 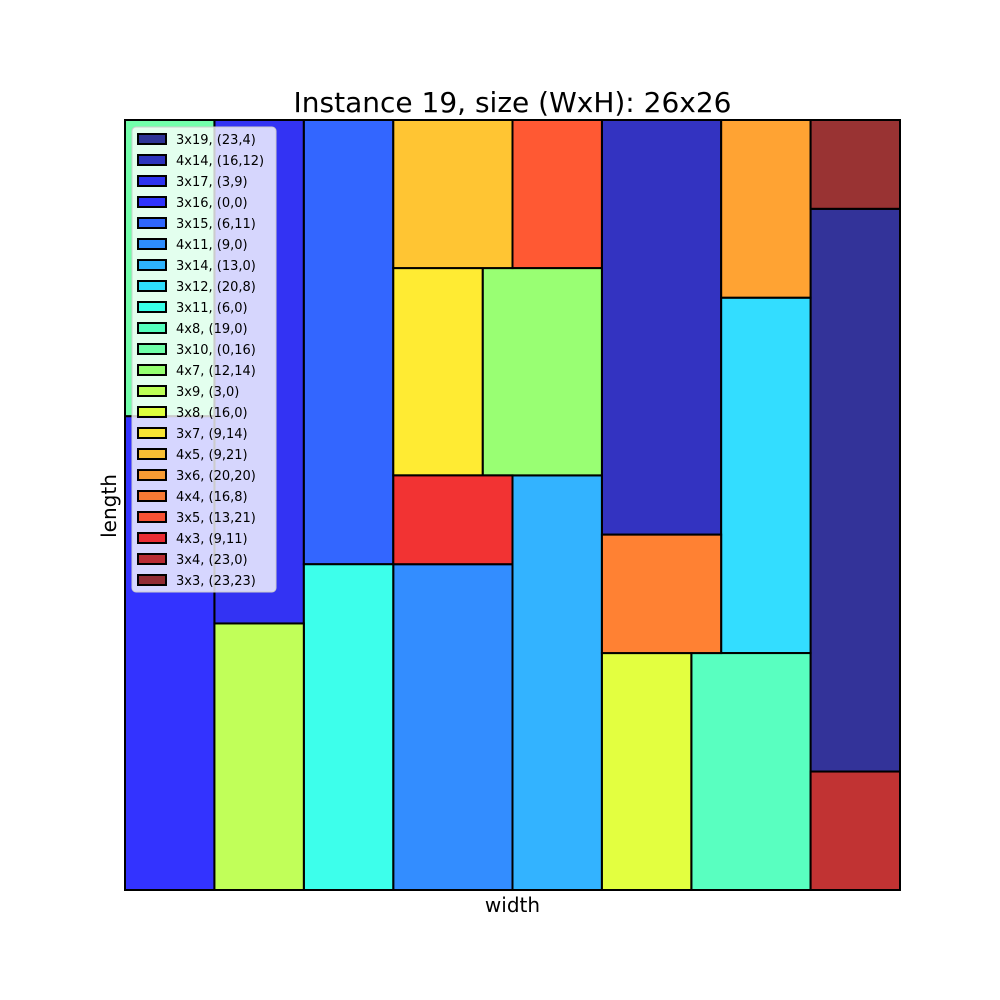 I want to click on legend-label-7: 3x14, (13,0), so click(x=216, y=266).